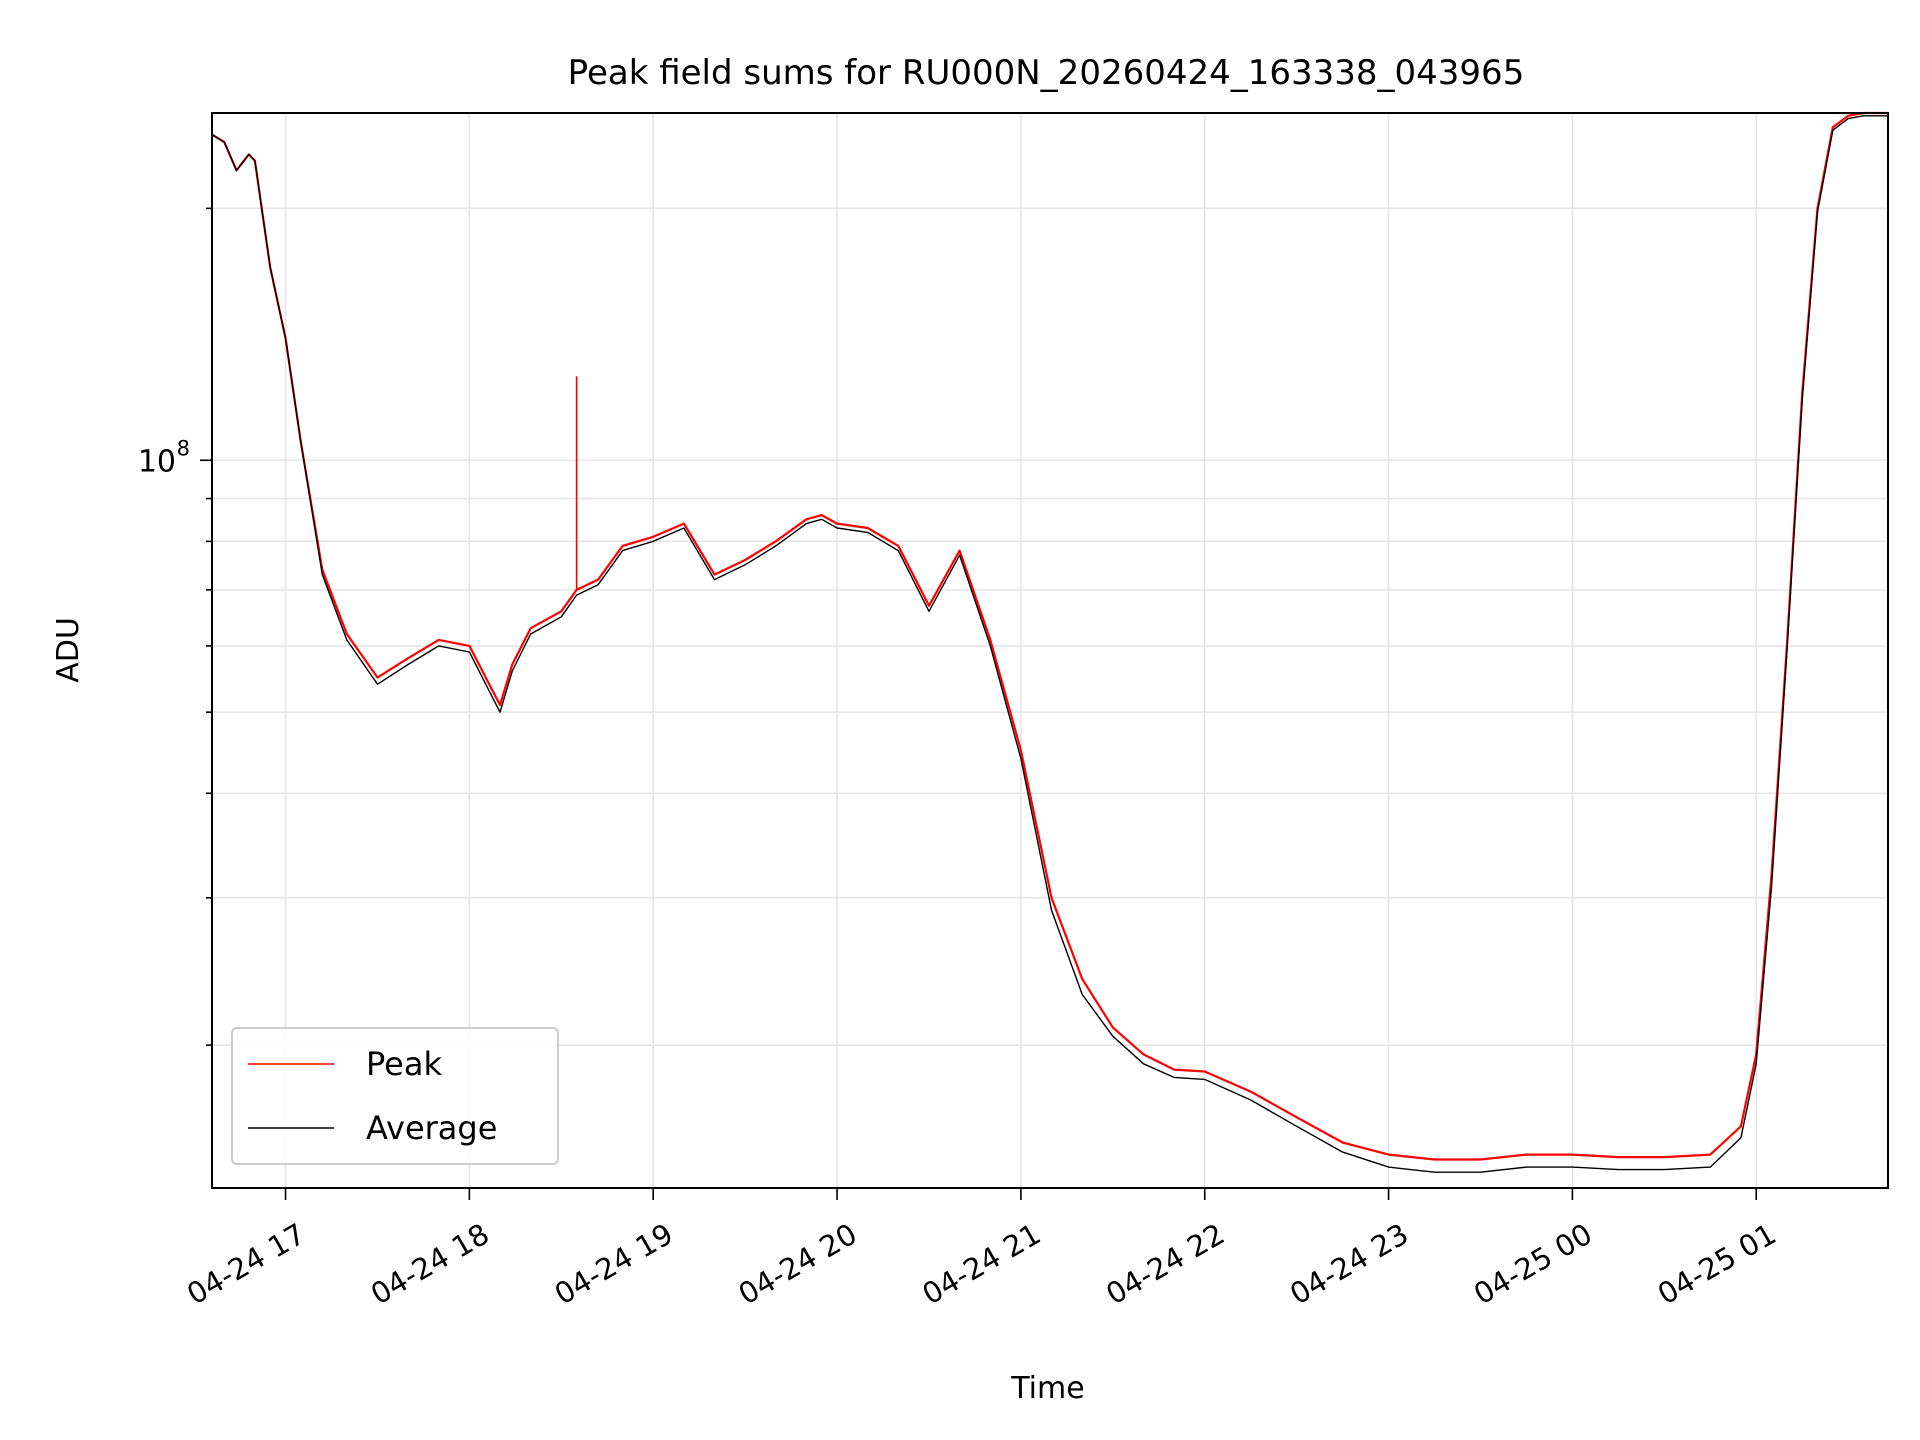 The image size is (1920, 1440). I want to click on legend-label-average: Average, so click(431, 1128).